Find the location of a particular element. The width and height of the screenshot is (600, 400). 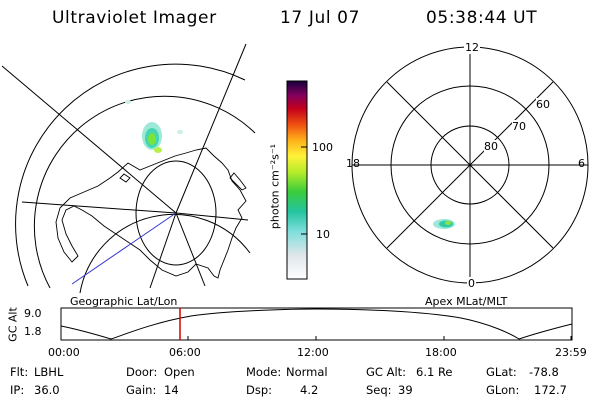

mode-label: Mode: is located at coordinates (264, 372).